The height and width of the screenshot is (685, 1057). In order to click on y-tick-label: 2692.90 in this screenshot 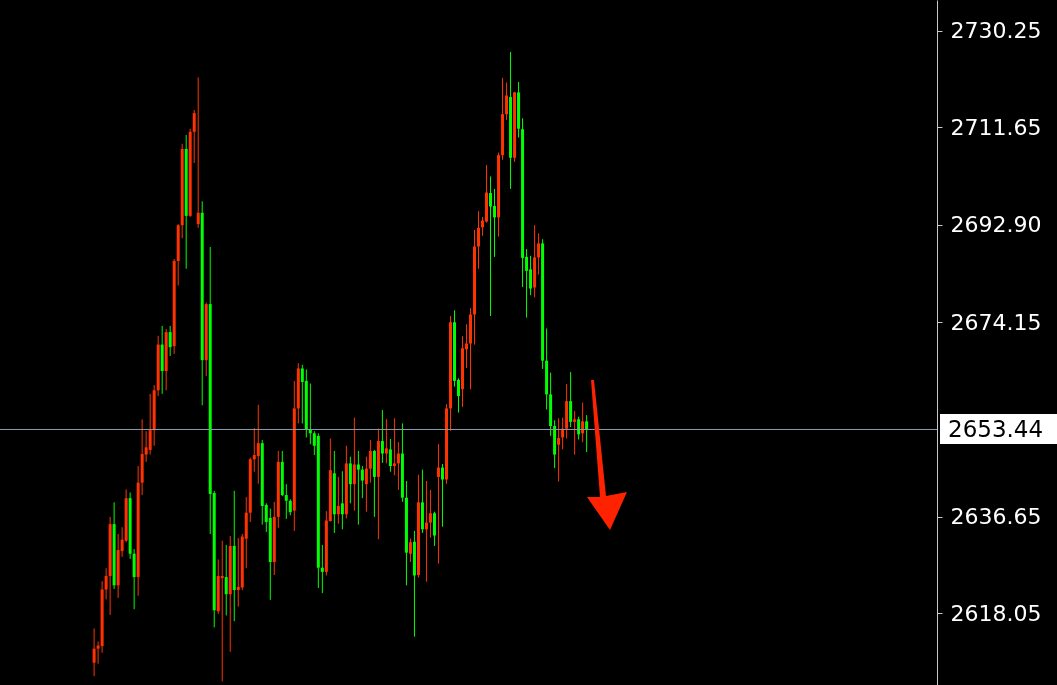, I will do `click(996, 225)`.